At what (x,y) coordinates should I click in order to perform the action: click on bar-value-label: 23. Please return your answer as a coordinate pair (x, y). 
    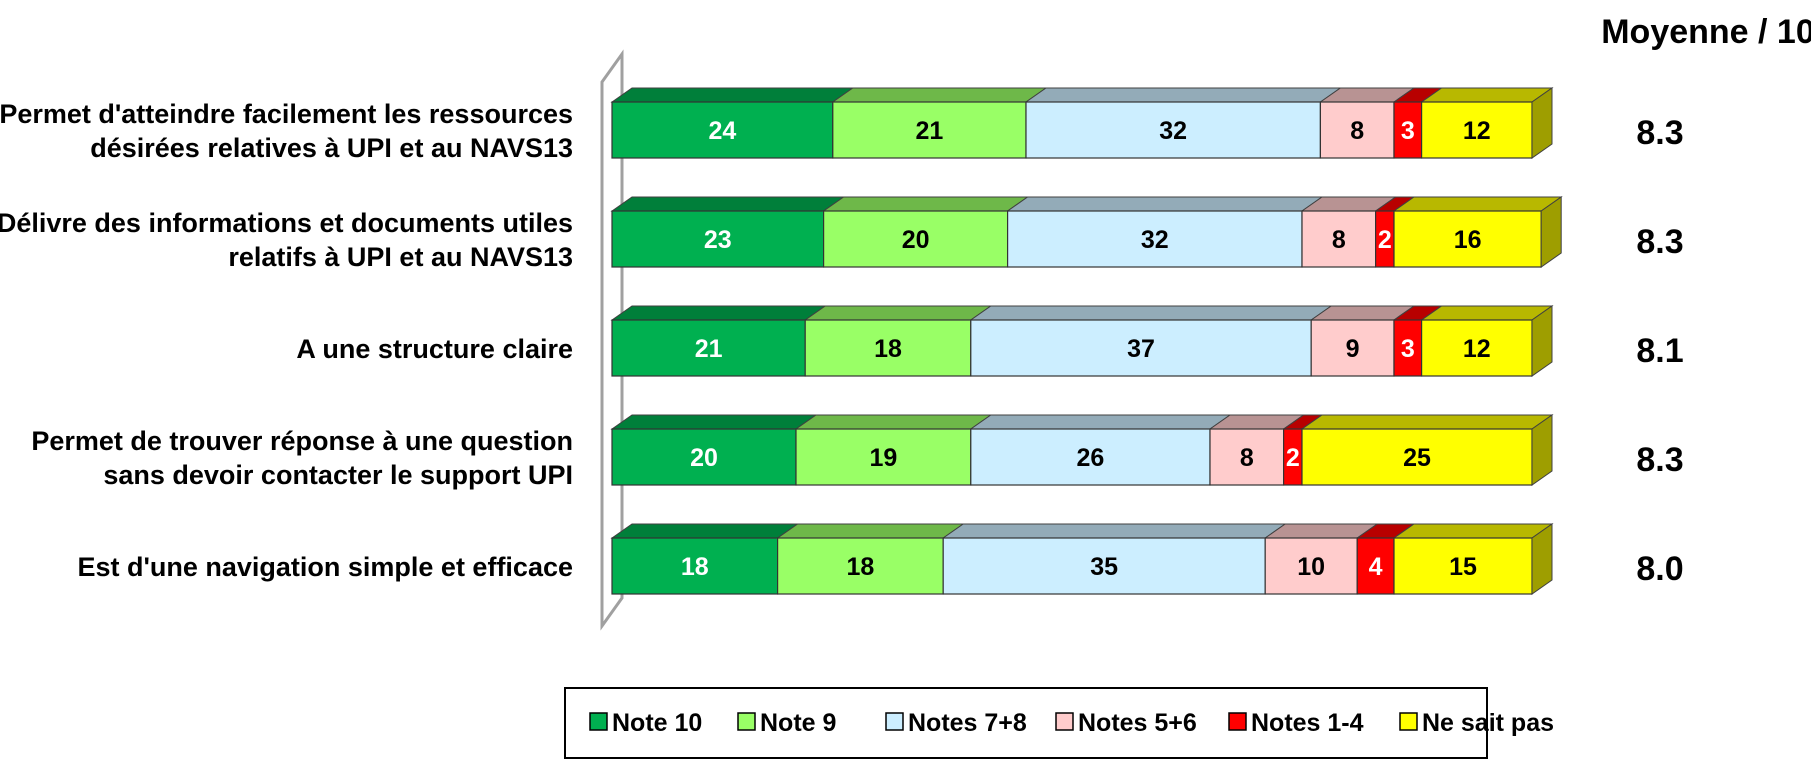
    Looking at the image, I should click on (718, 240).